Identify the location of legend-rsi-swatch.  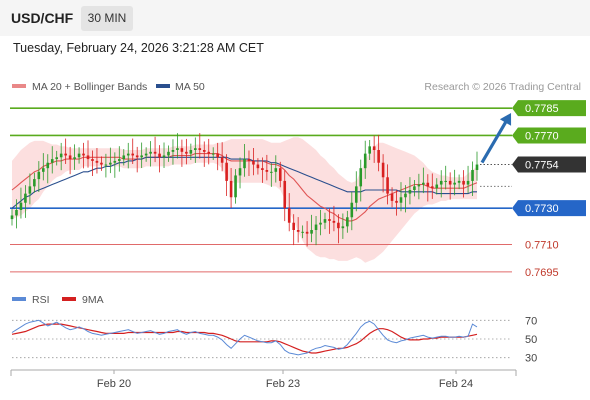
(19, 299).